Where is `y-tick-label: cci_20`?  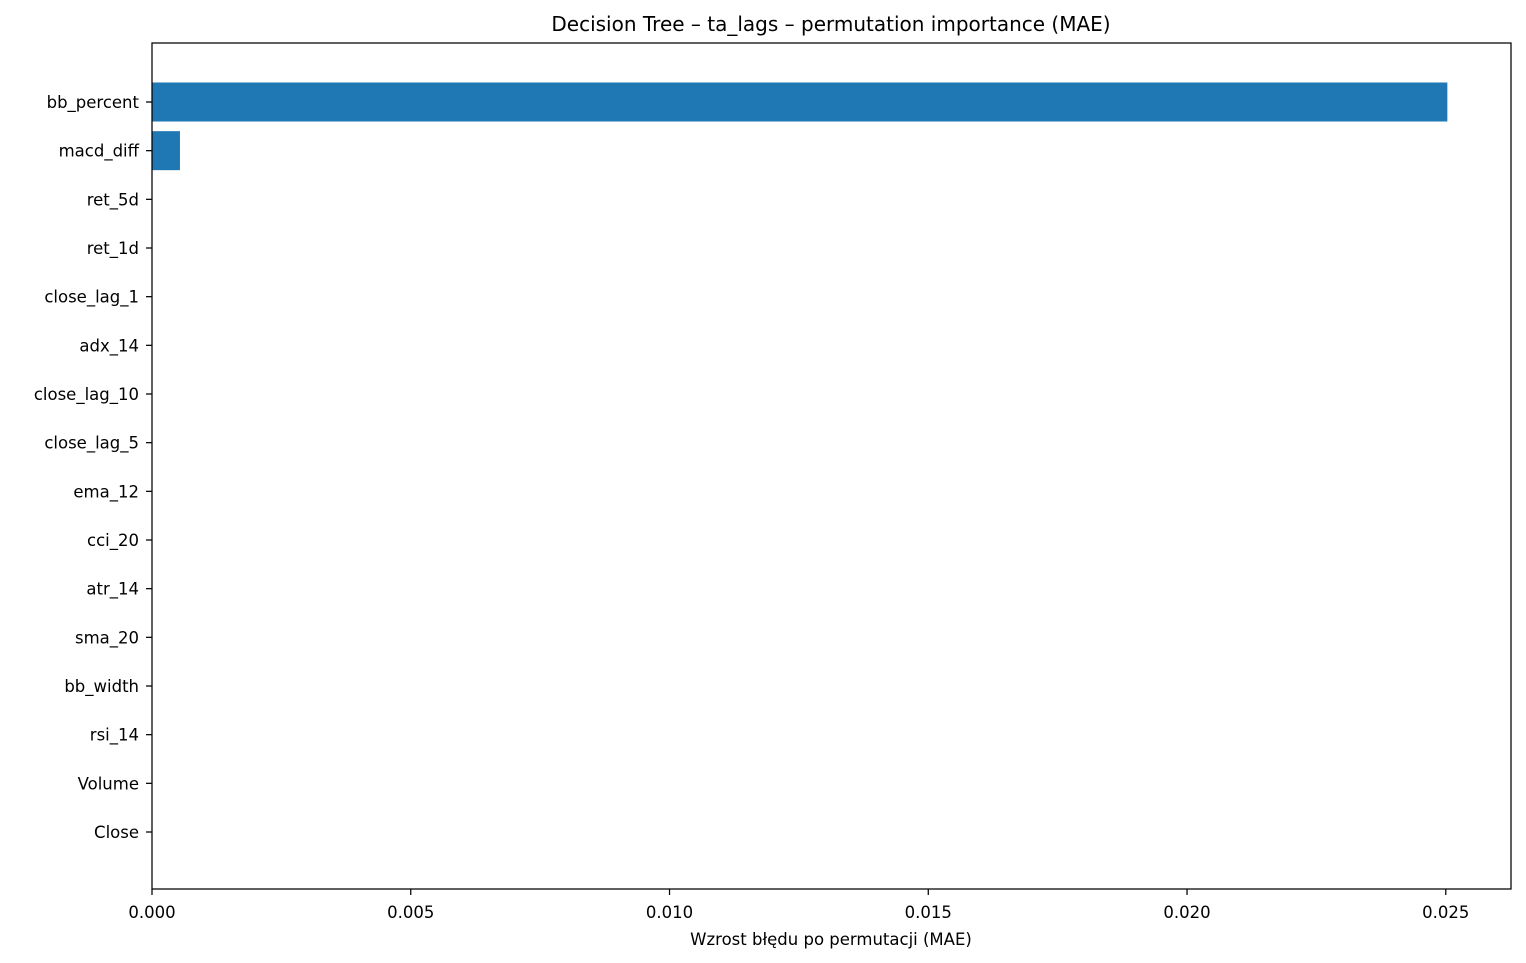
y-tick-label: cci_20 is located at coordinates (113, 541).